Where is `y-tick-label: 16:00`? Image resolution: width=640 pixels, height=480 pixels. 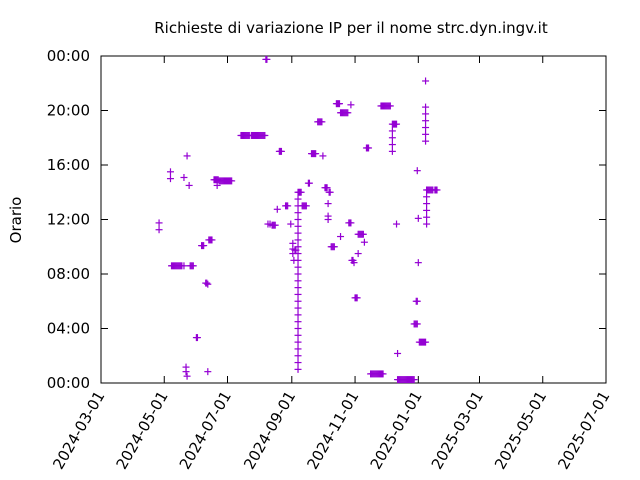 y-tick-label: 16:00 is located at coordinates (68, 165).